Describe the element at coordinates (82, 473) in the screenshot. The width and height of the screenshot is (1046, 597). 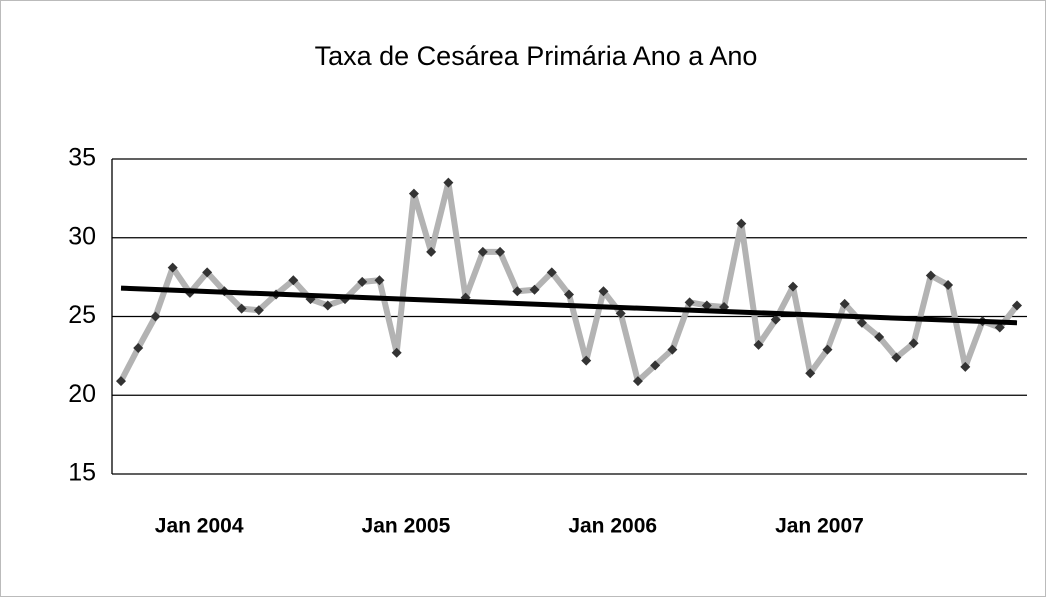
I see `y-tick-label: 15` at that location.